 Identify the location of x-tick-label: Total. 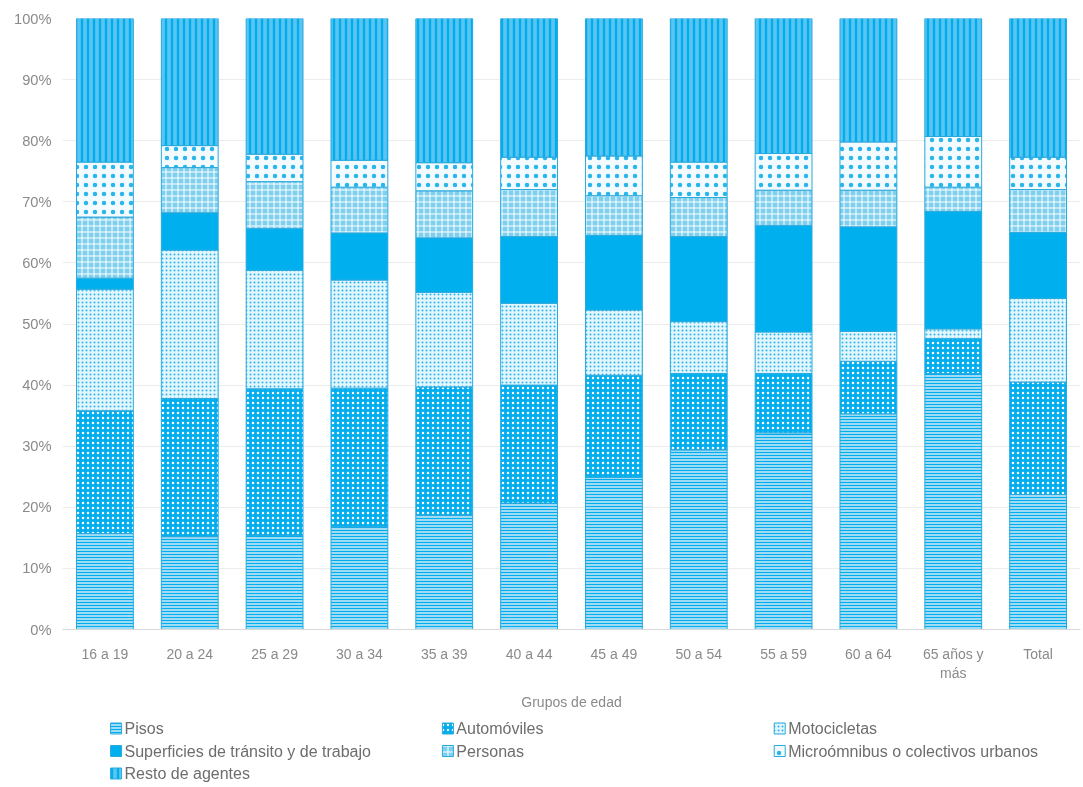
(1038, 653).